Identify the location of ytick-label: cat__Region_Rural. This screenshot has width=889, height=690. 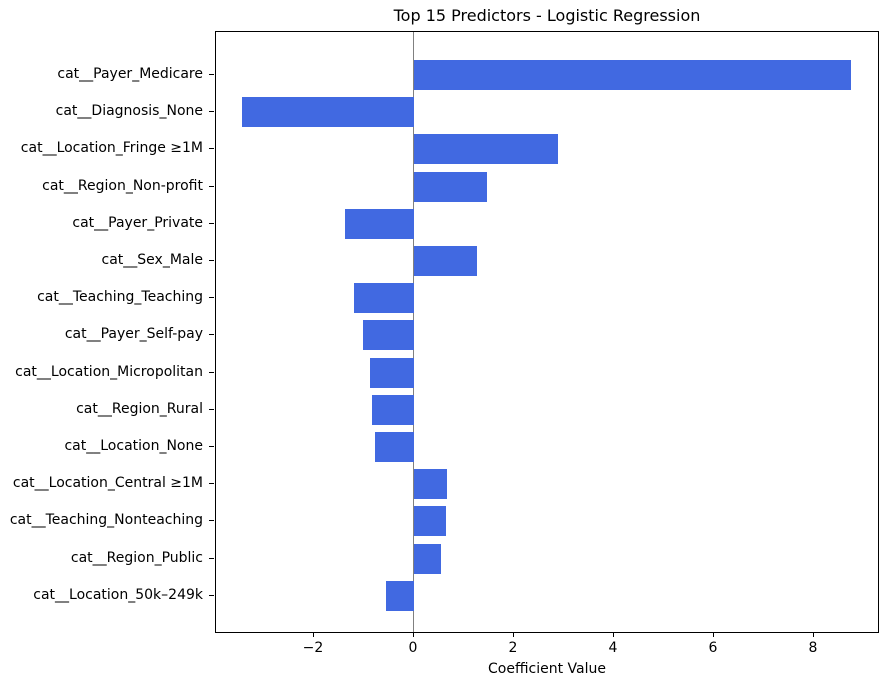
(139, 408).